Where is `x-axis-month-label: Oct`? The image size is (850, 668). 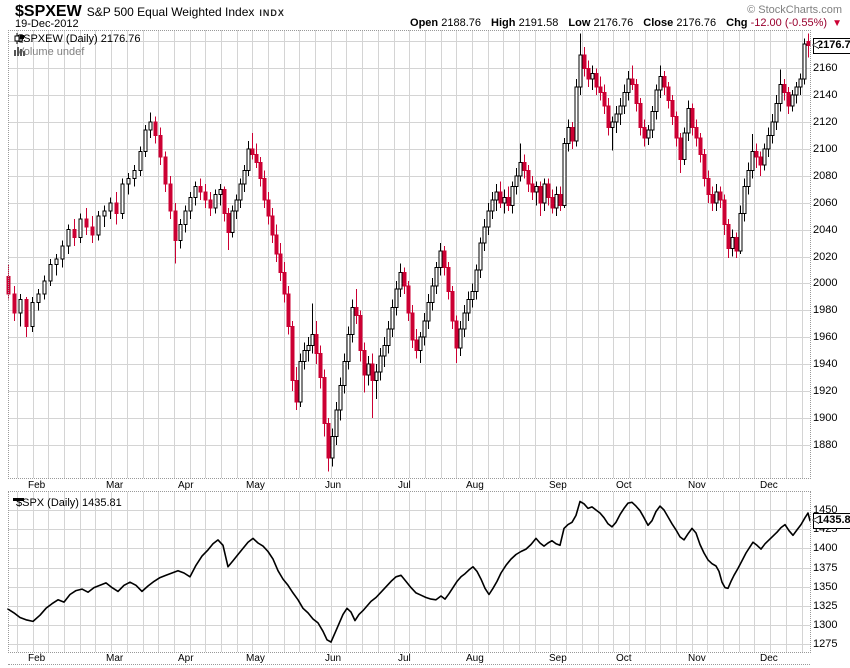
x-axis-month-label: Oct is located at coordinates (624, 658).